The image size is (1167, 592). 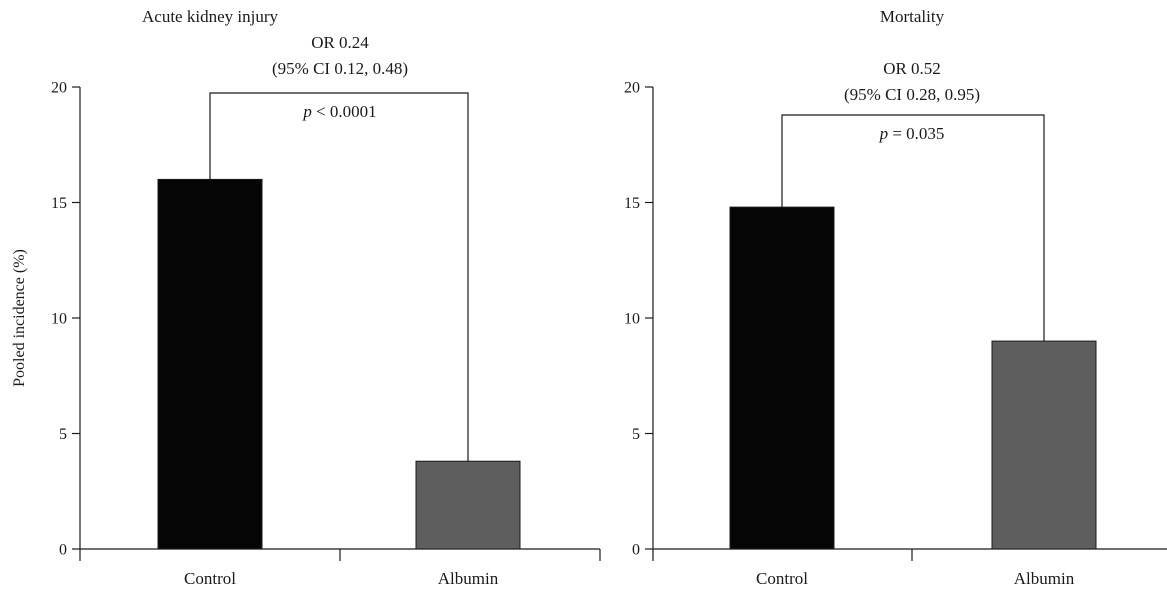 What do you see at coordinates (340, 68) in the screenshot?
I see `confidence-interval-label: (95% CI 0.12, 0.48)` at bounding box center [340, 68].